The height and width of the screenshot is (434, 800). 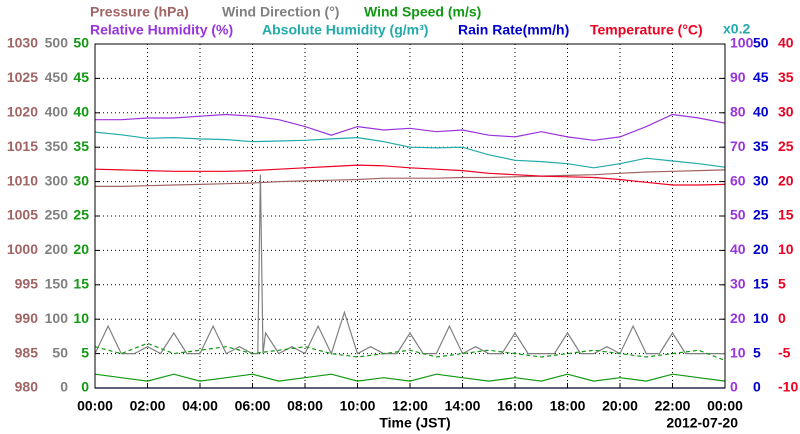 I want to click on legend-entry: Temperature (°C), so click(x=646, y=30).